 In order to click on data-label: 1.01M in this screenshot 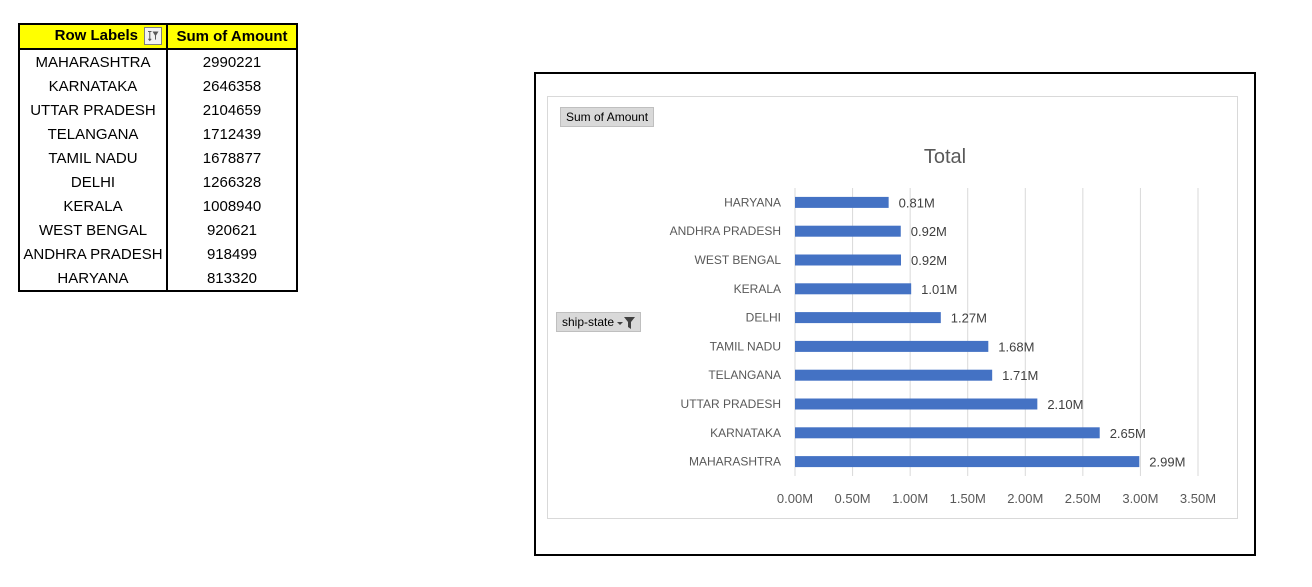, I will do `click(939, 289)`.